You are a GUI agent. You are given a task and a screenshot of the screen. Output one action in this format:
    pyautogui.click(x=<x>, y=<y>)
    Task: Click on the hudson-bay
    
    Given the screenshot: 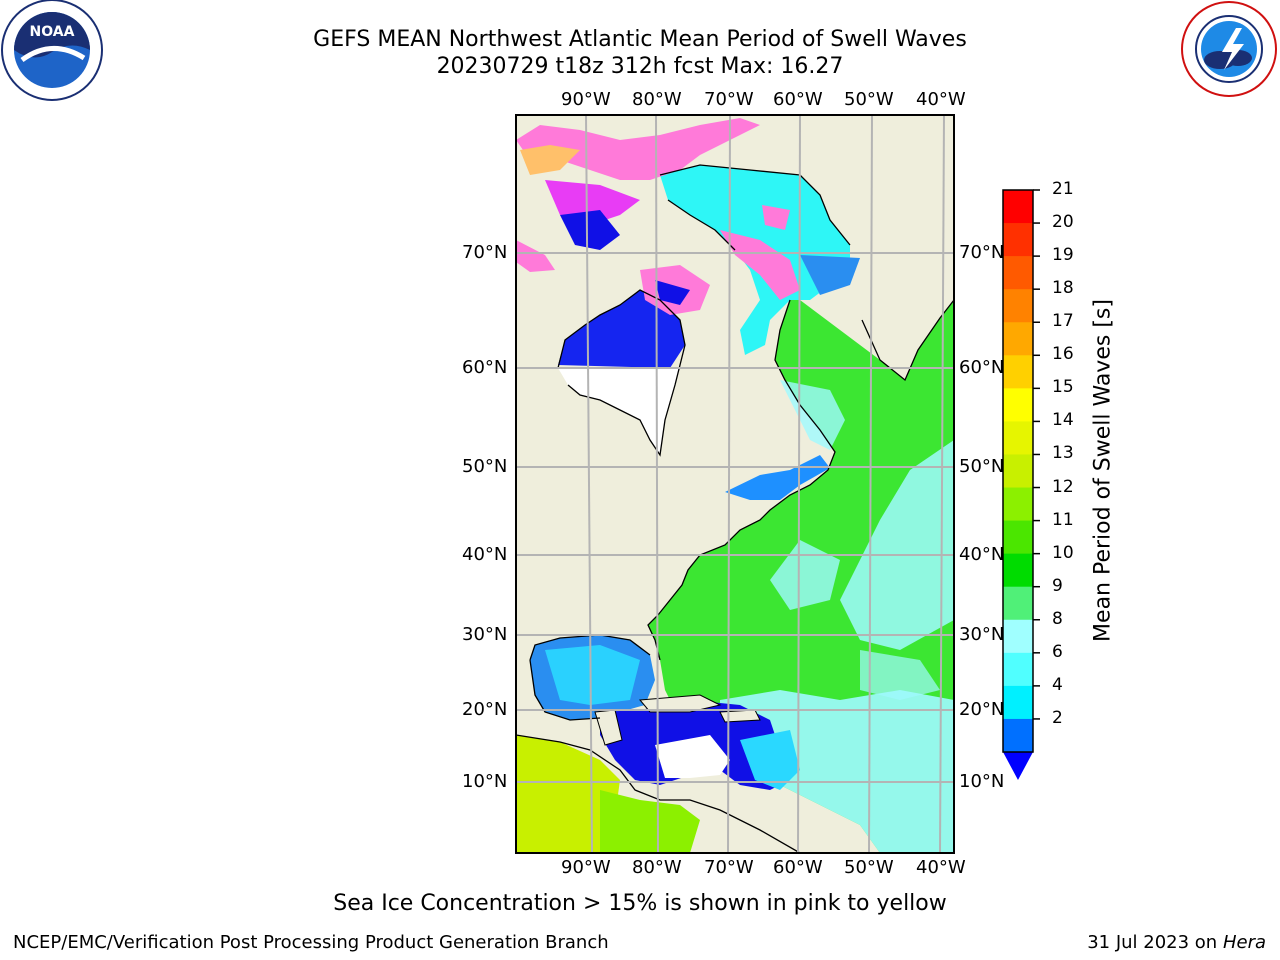 What is the action you would take?
    pyautogui.click(x=621, y=329)
    